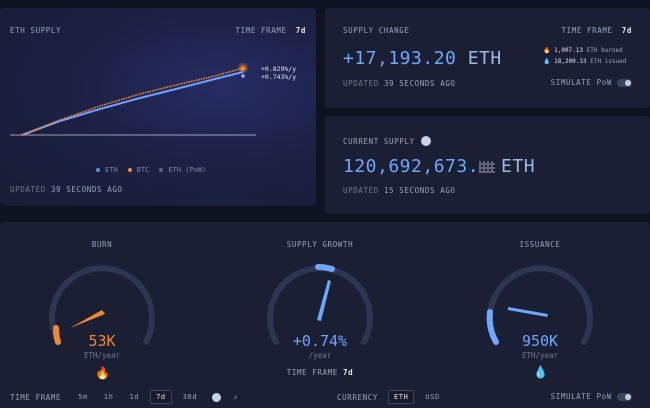 The image size is (650, 408). Describe the element at coordinates (107, 170) in the screenshot. I see `legend-eth: ETH` at that location.